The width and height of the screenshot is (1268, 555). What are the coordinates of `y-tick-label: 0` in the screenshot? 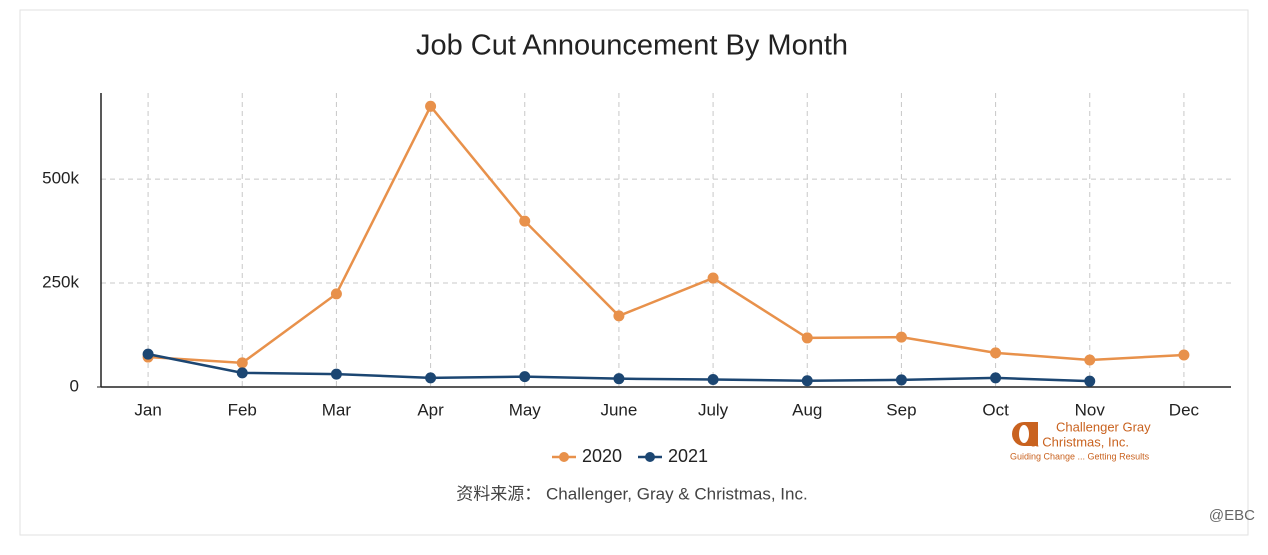 It's located at (74, 385).